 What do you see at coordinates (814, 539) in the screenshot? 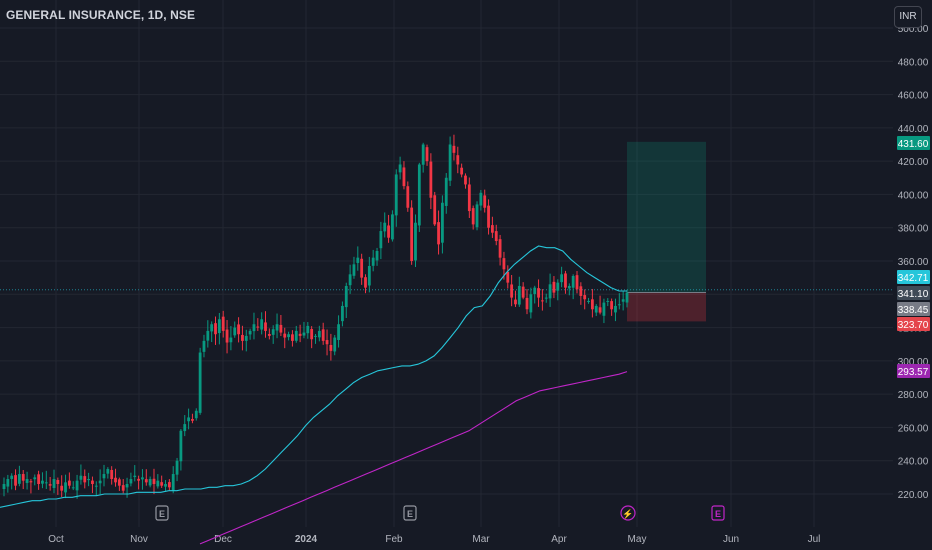
I see `x-tick-label: Jul` at bounding box center [814, 539].